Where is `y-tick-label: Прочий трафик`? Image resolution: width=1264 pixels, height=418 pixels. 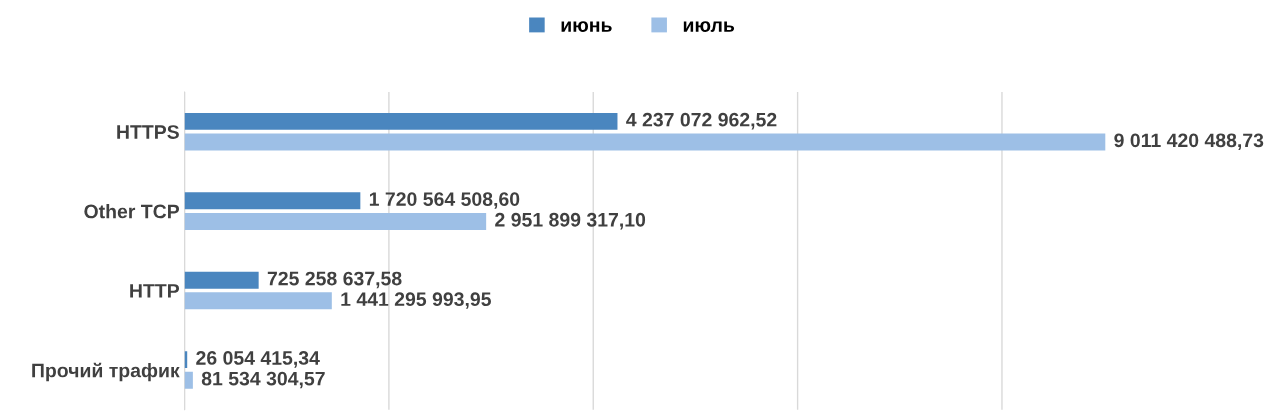
y-tick-label: Прочий трафик is located at coordinates (106, 372).